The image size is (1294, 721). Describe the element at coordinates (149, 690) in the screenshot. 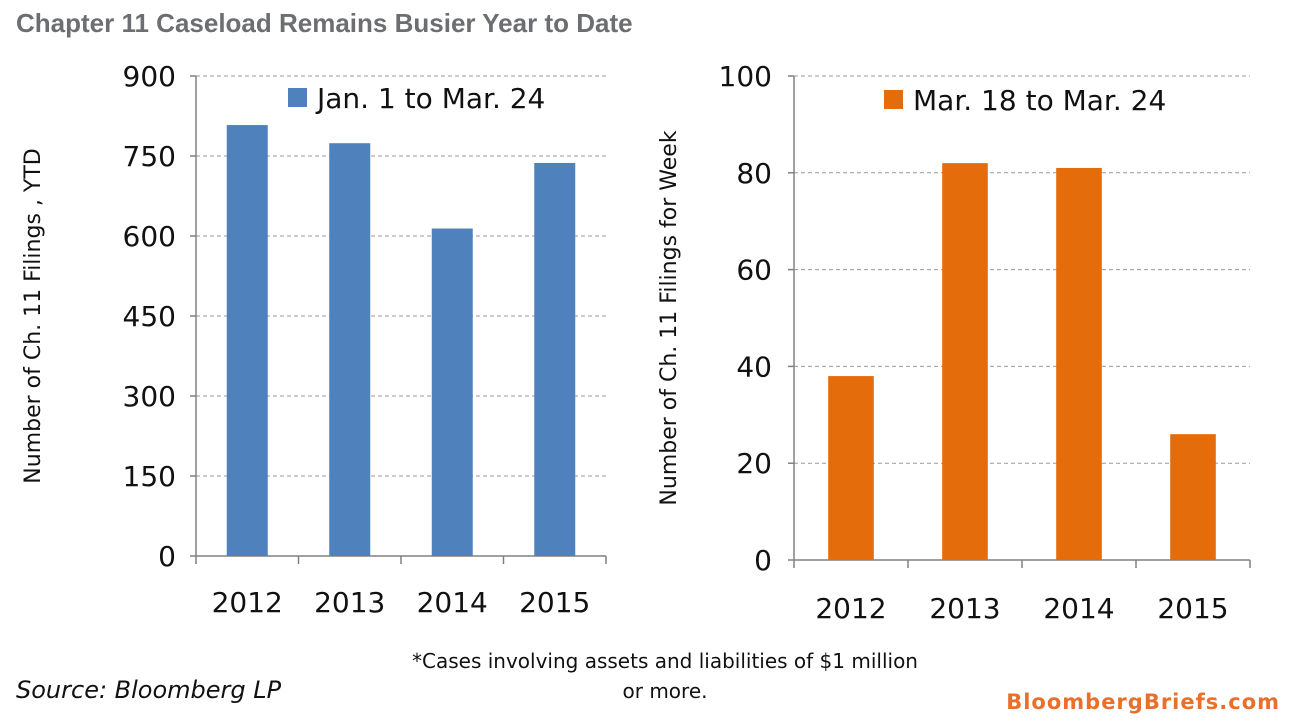

I see `source-note: Source: Bloomberg LP` at that location.